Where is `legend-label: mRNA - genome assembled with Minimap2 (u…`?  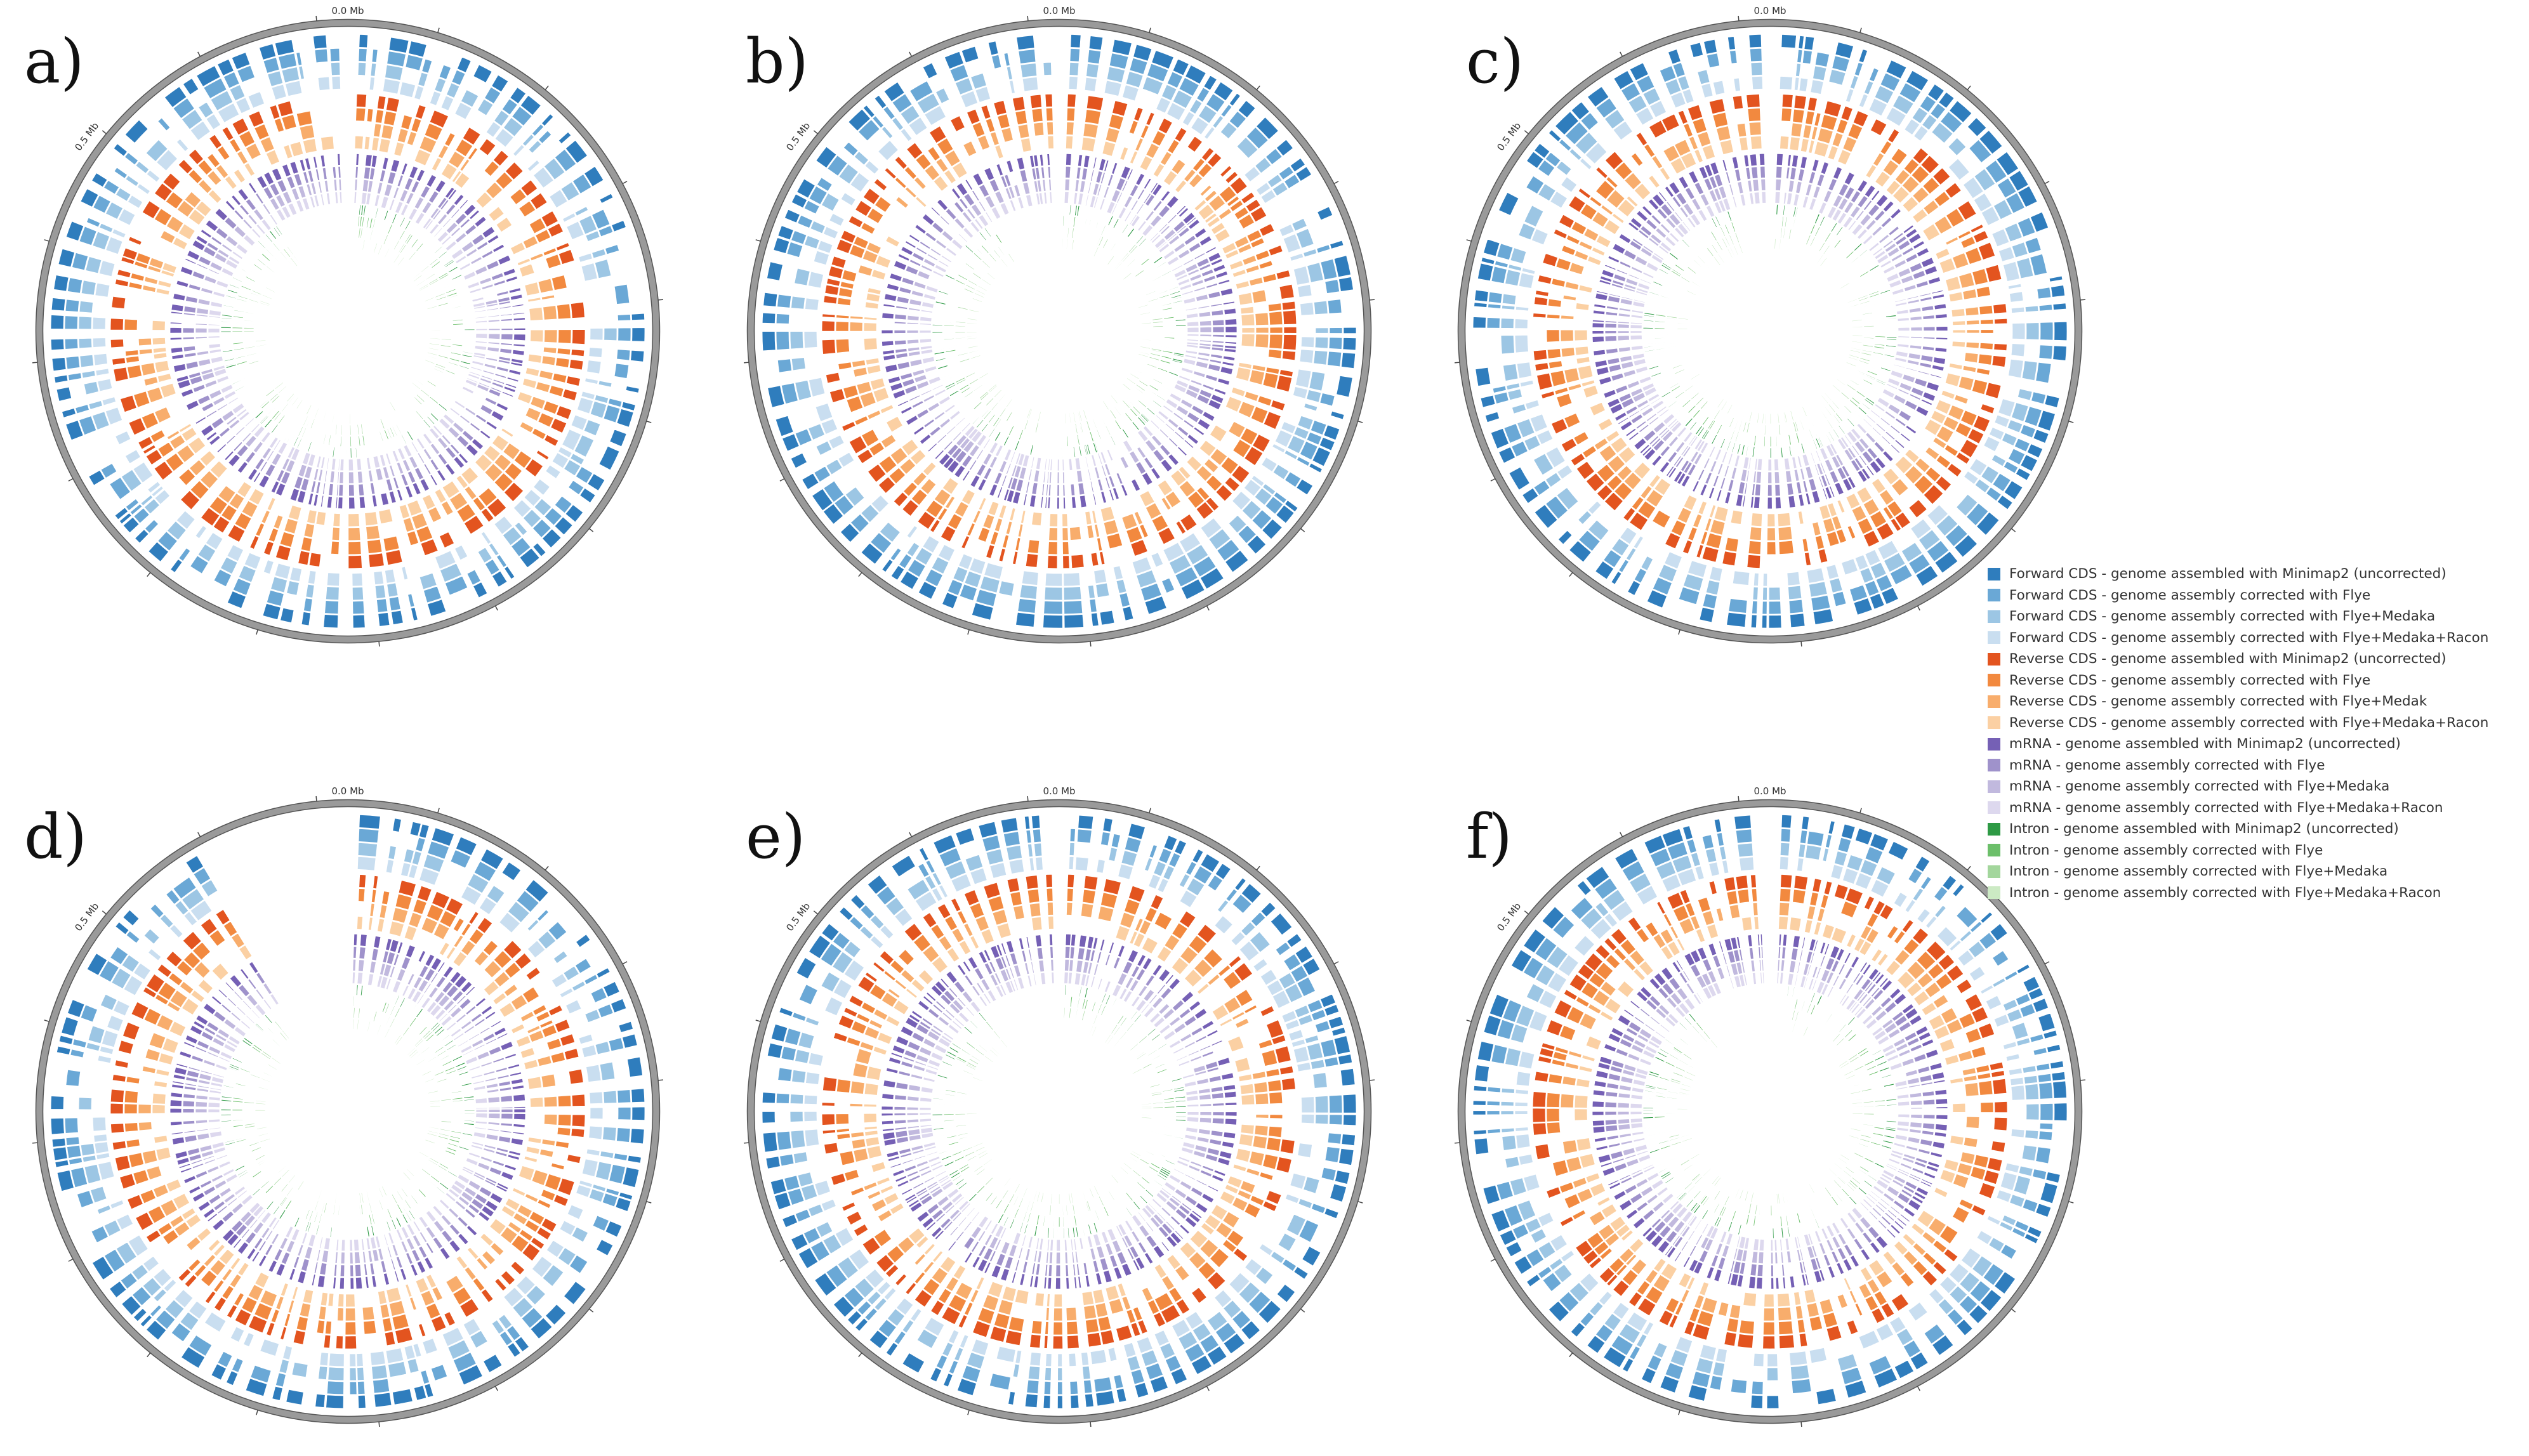
legend-label: mRNA - genome assembled with Minimap2 (u… is located at coordinates (2205, 744).